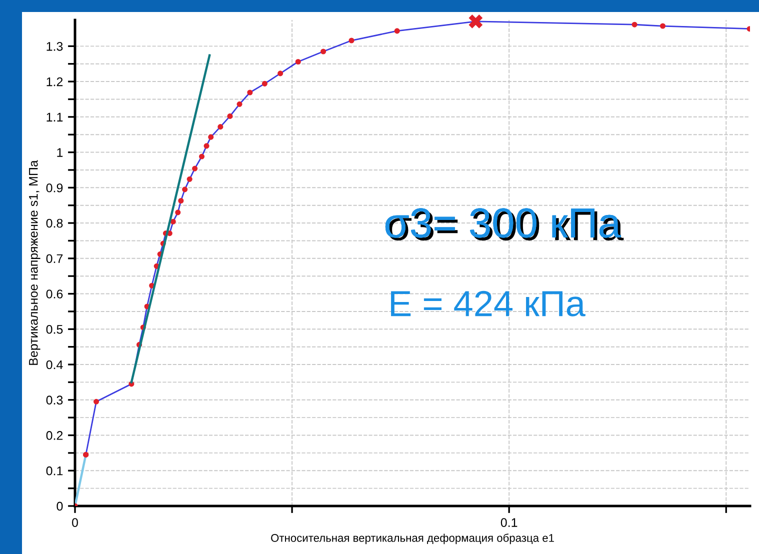  What do you see at coordinates (54, 46) in the screenshot?
I see `y-tick-label: 1.3` at bounding box center [54, 46].